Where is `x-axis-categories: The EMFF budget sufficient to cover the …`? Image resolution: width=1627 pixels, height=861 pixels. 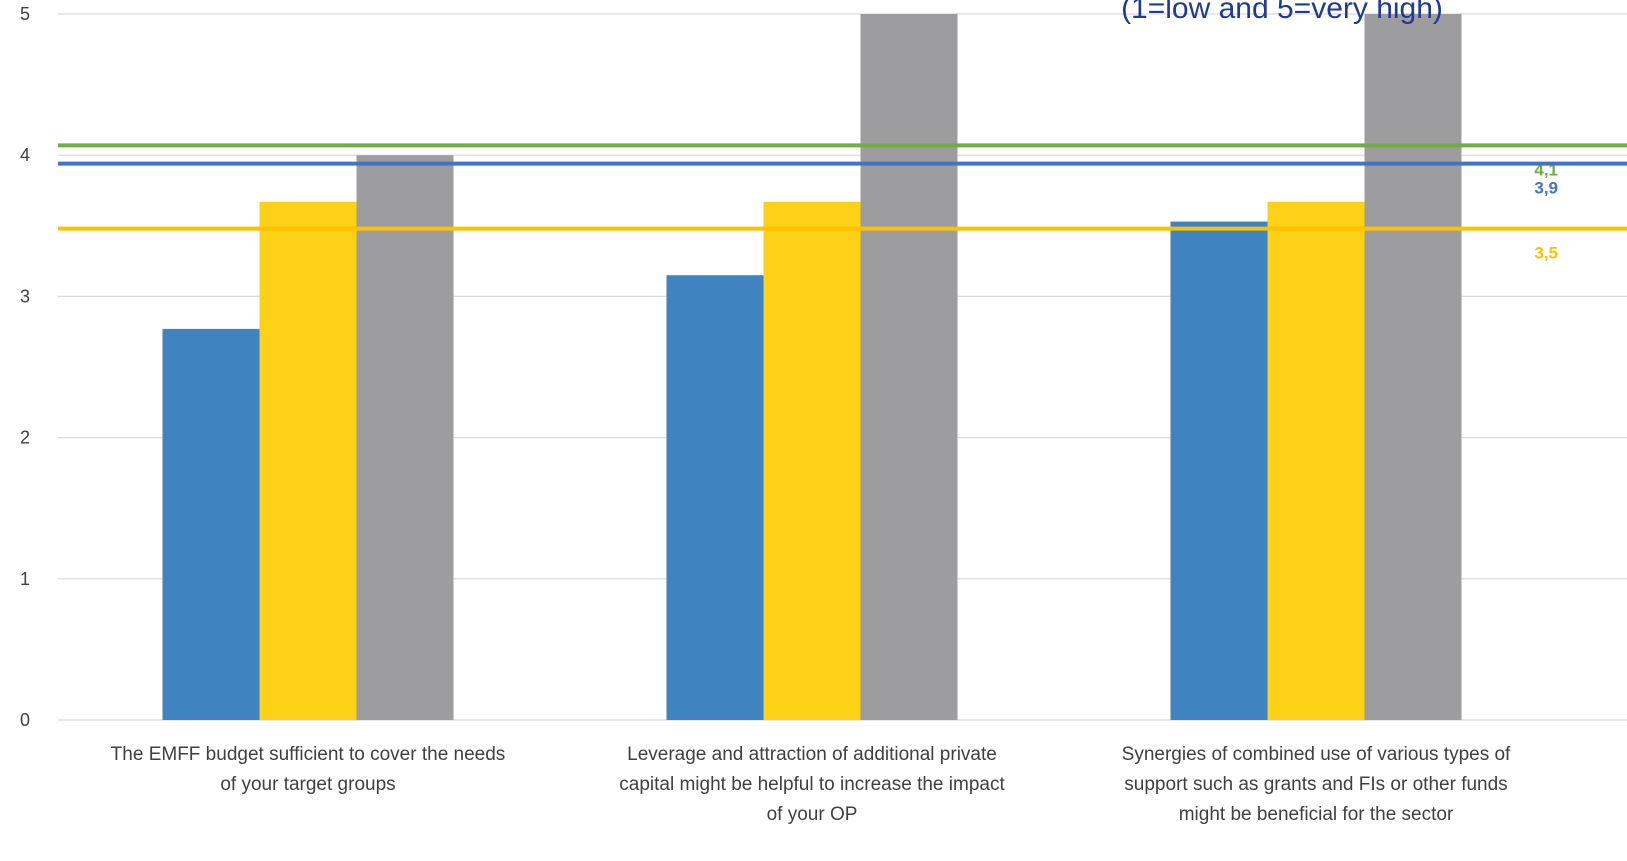 x-axis-categories: The EMFF budget sufficient to cover the … is located at coordinates (811, 784).